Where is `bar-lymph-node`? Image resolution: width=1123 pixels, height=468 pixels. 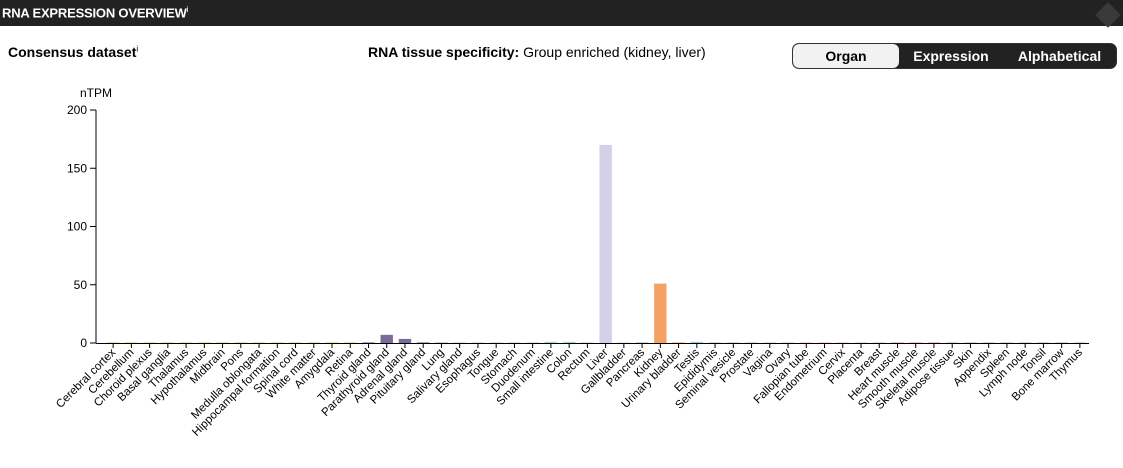
bar-lymph-node is located at coordinates (1025, 342).